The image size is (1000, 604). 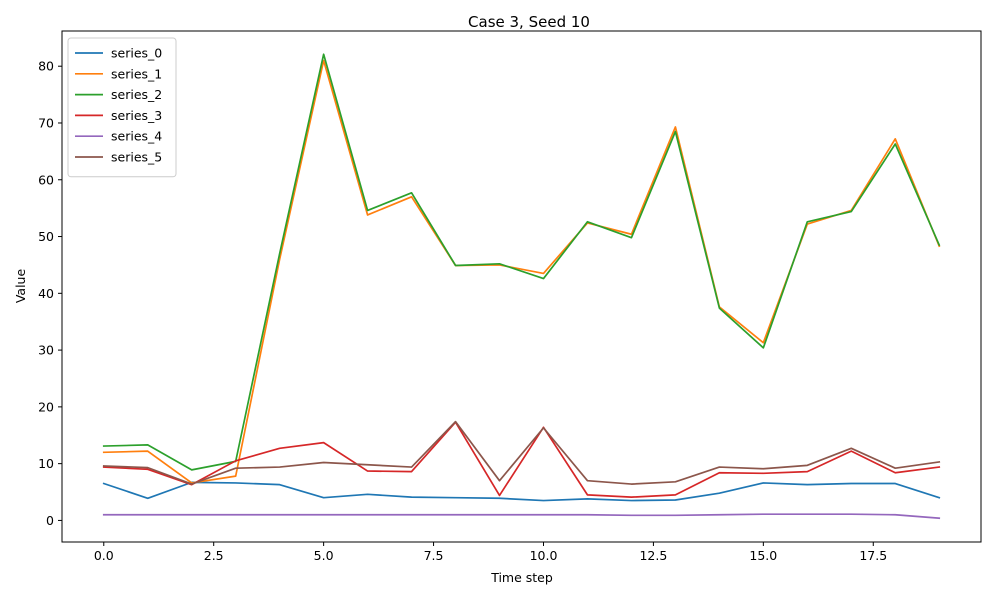 I want to click on legend-item: series_5, so click(x=118, y=157).